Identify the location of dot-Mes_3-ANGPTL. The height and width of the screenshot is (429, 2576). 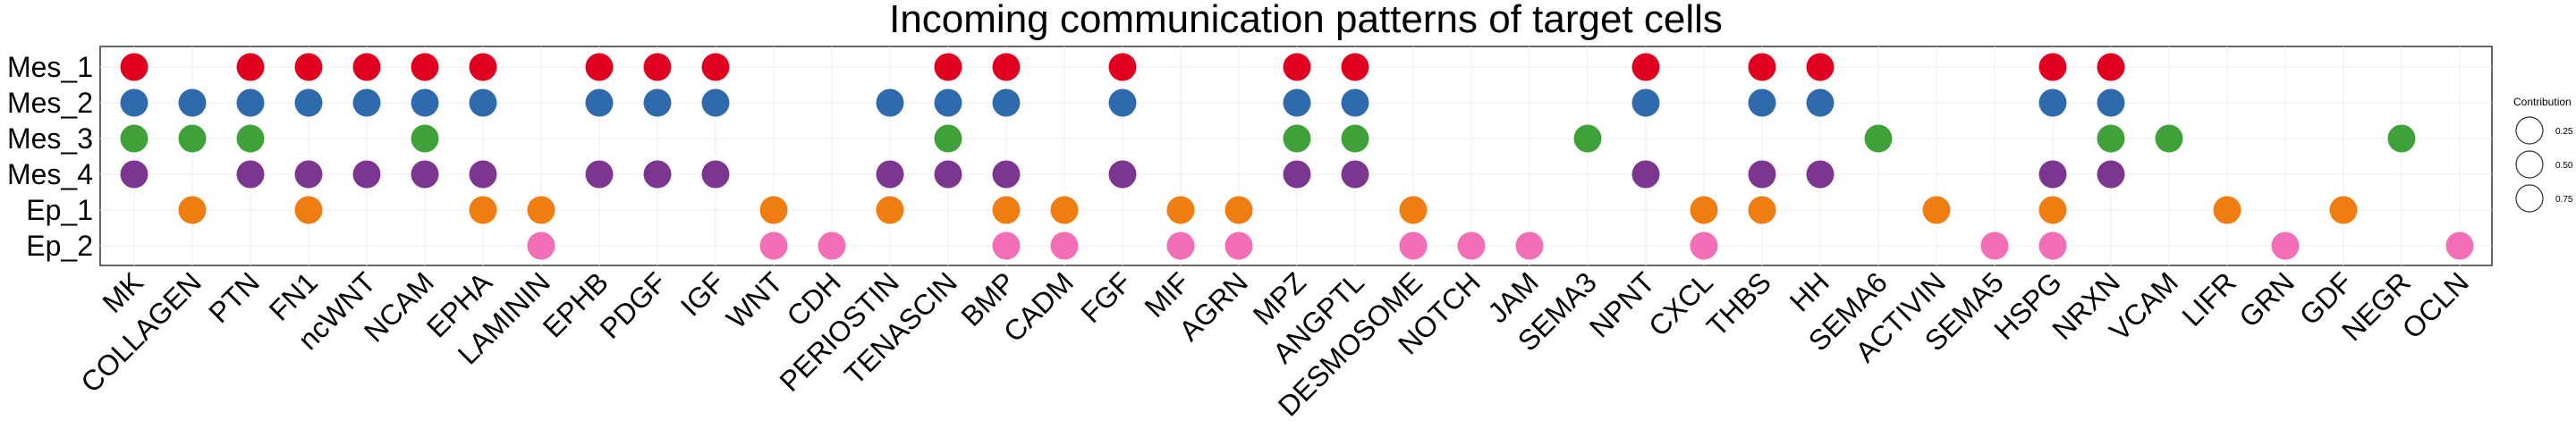
(1355, 139).